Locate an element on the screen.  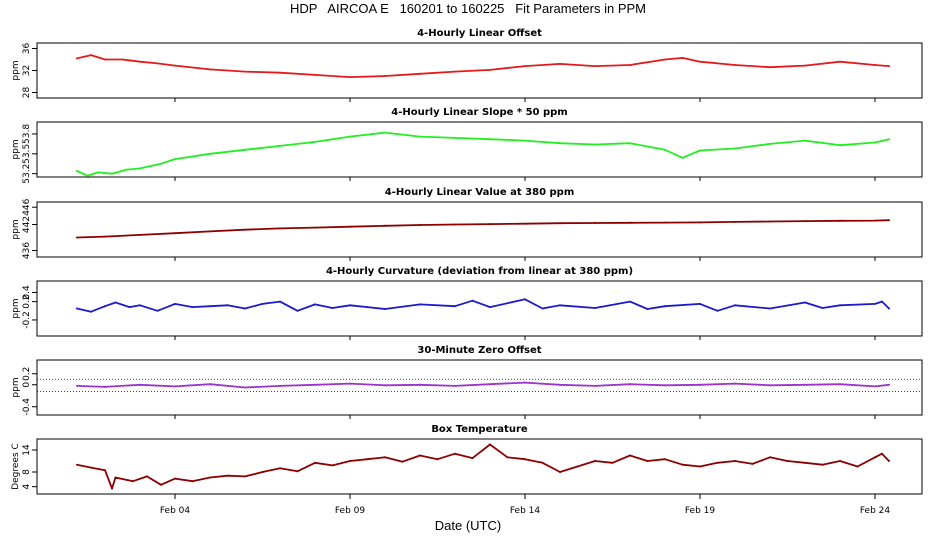
y-tick-label: 36 is located at coordinates (27, 49).